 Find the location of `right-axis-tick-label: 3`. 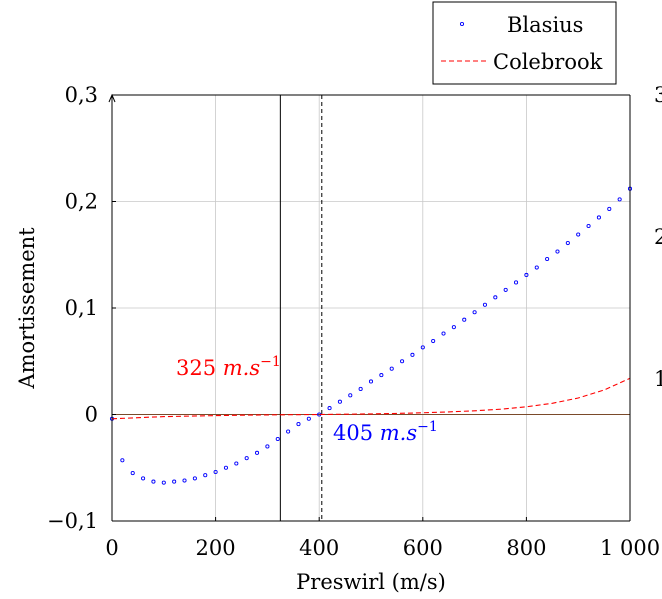

right-axis-tick-label: 3 is located at coordinates (658, 95).